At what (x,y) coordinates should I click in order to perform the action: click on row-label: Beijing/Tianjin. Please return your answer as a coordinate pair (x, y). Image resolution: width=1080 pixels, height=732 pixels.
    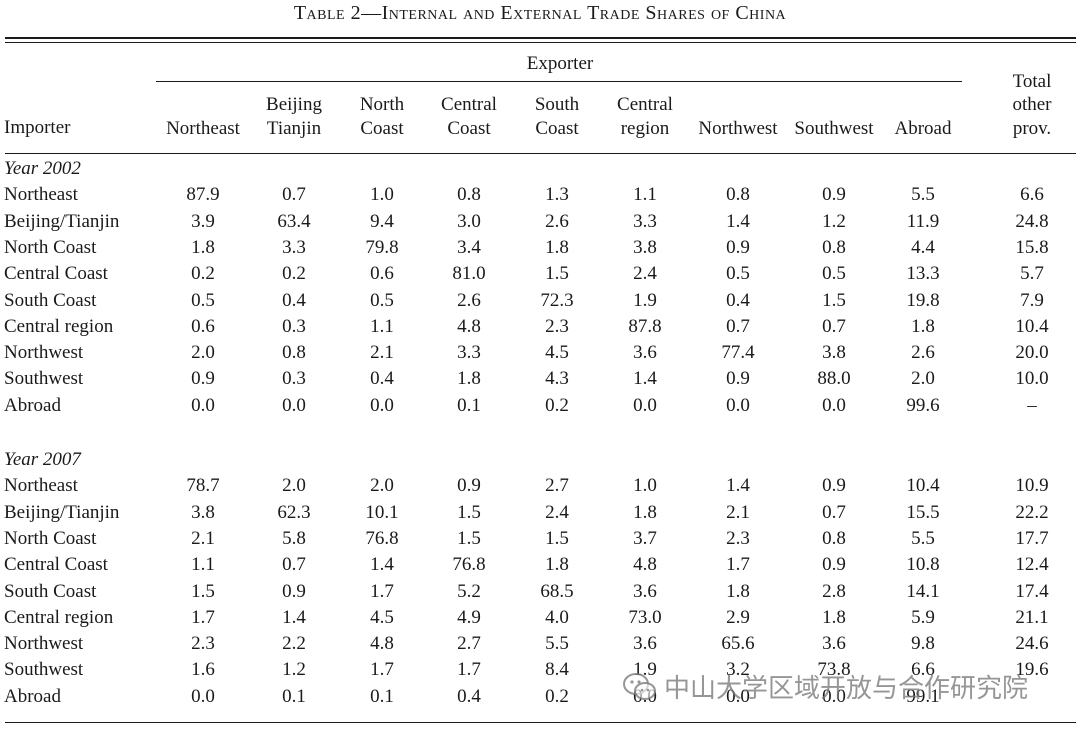
    Looking at the image, I should click on (62, 221).